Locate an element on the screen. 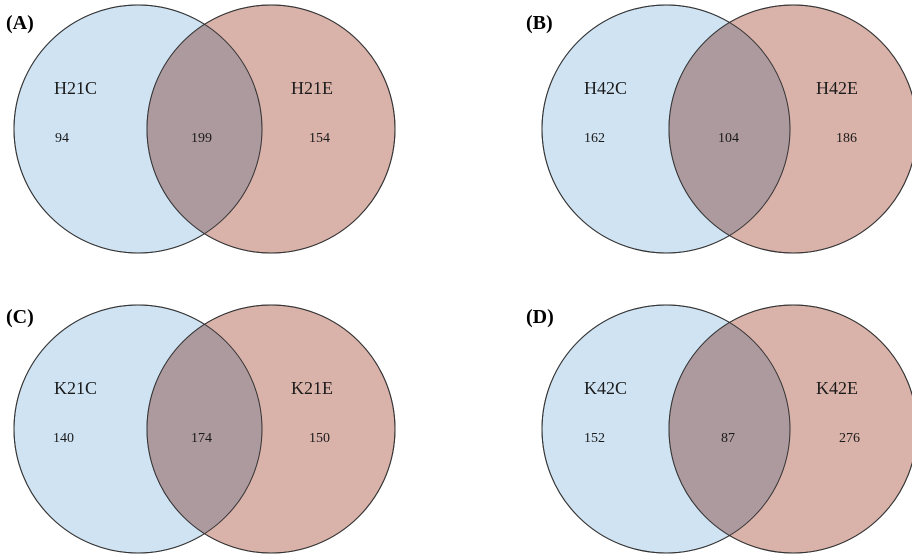 Image resolution: width=912 pixels, height=556 pixels. panel-label: (A) is located at coordinates (20, 23).